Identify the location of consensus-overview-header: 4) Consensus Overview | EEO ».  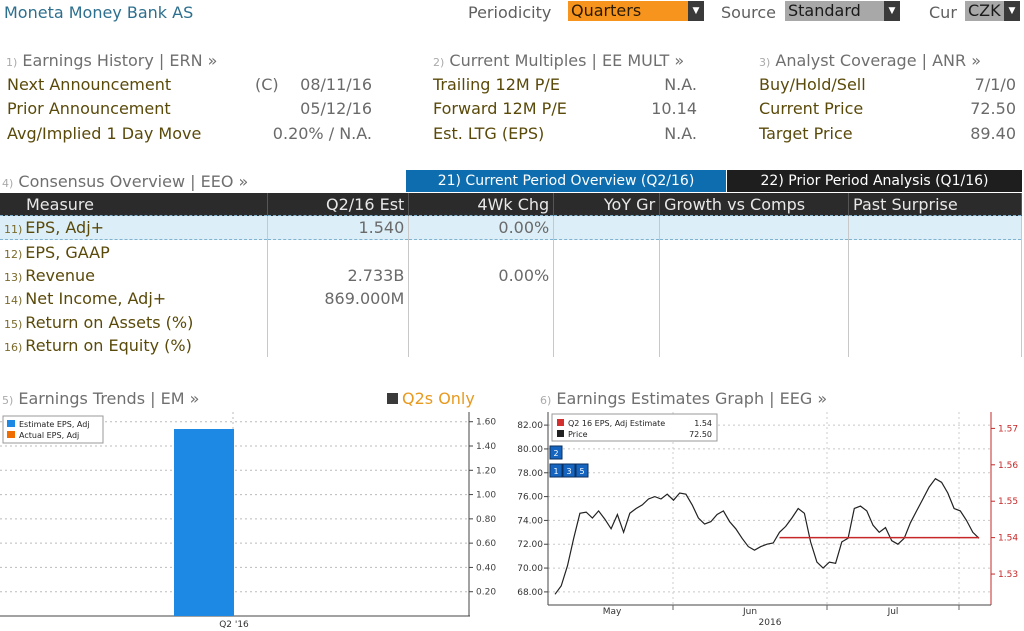
(125, 181).